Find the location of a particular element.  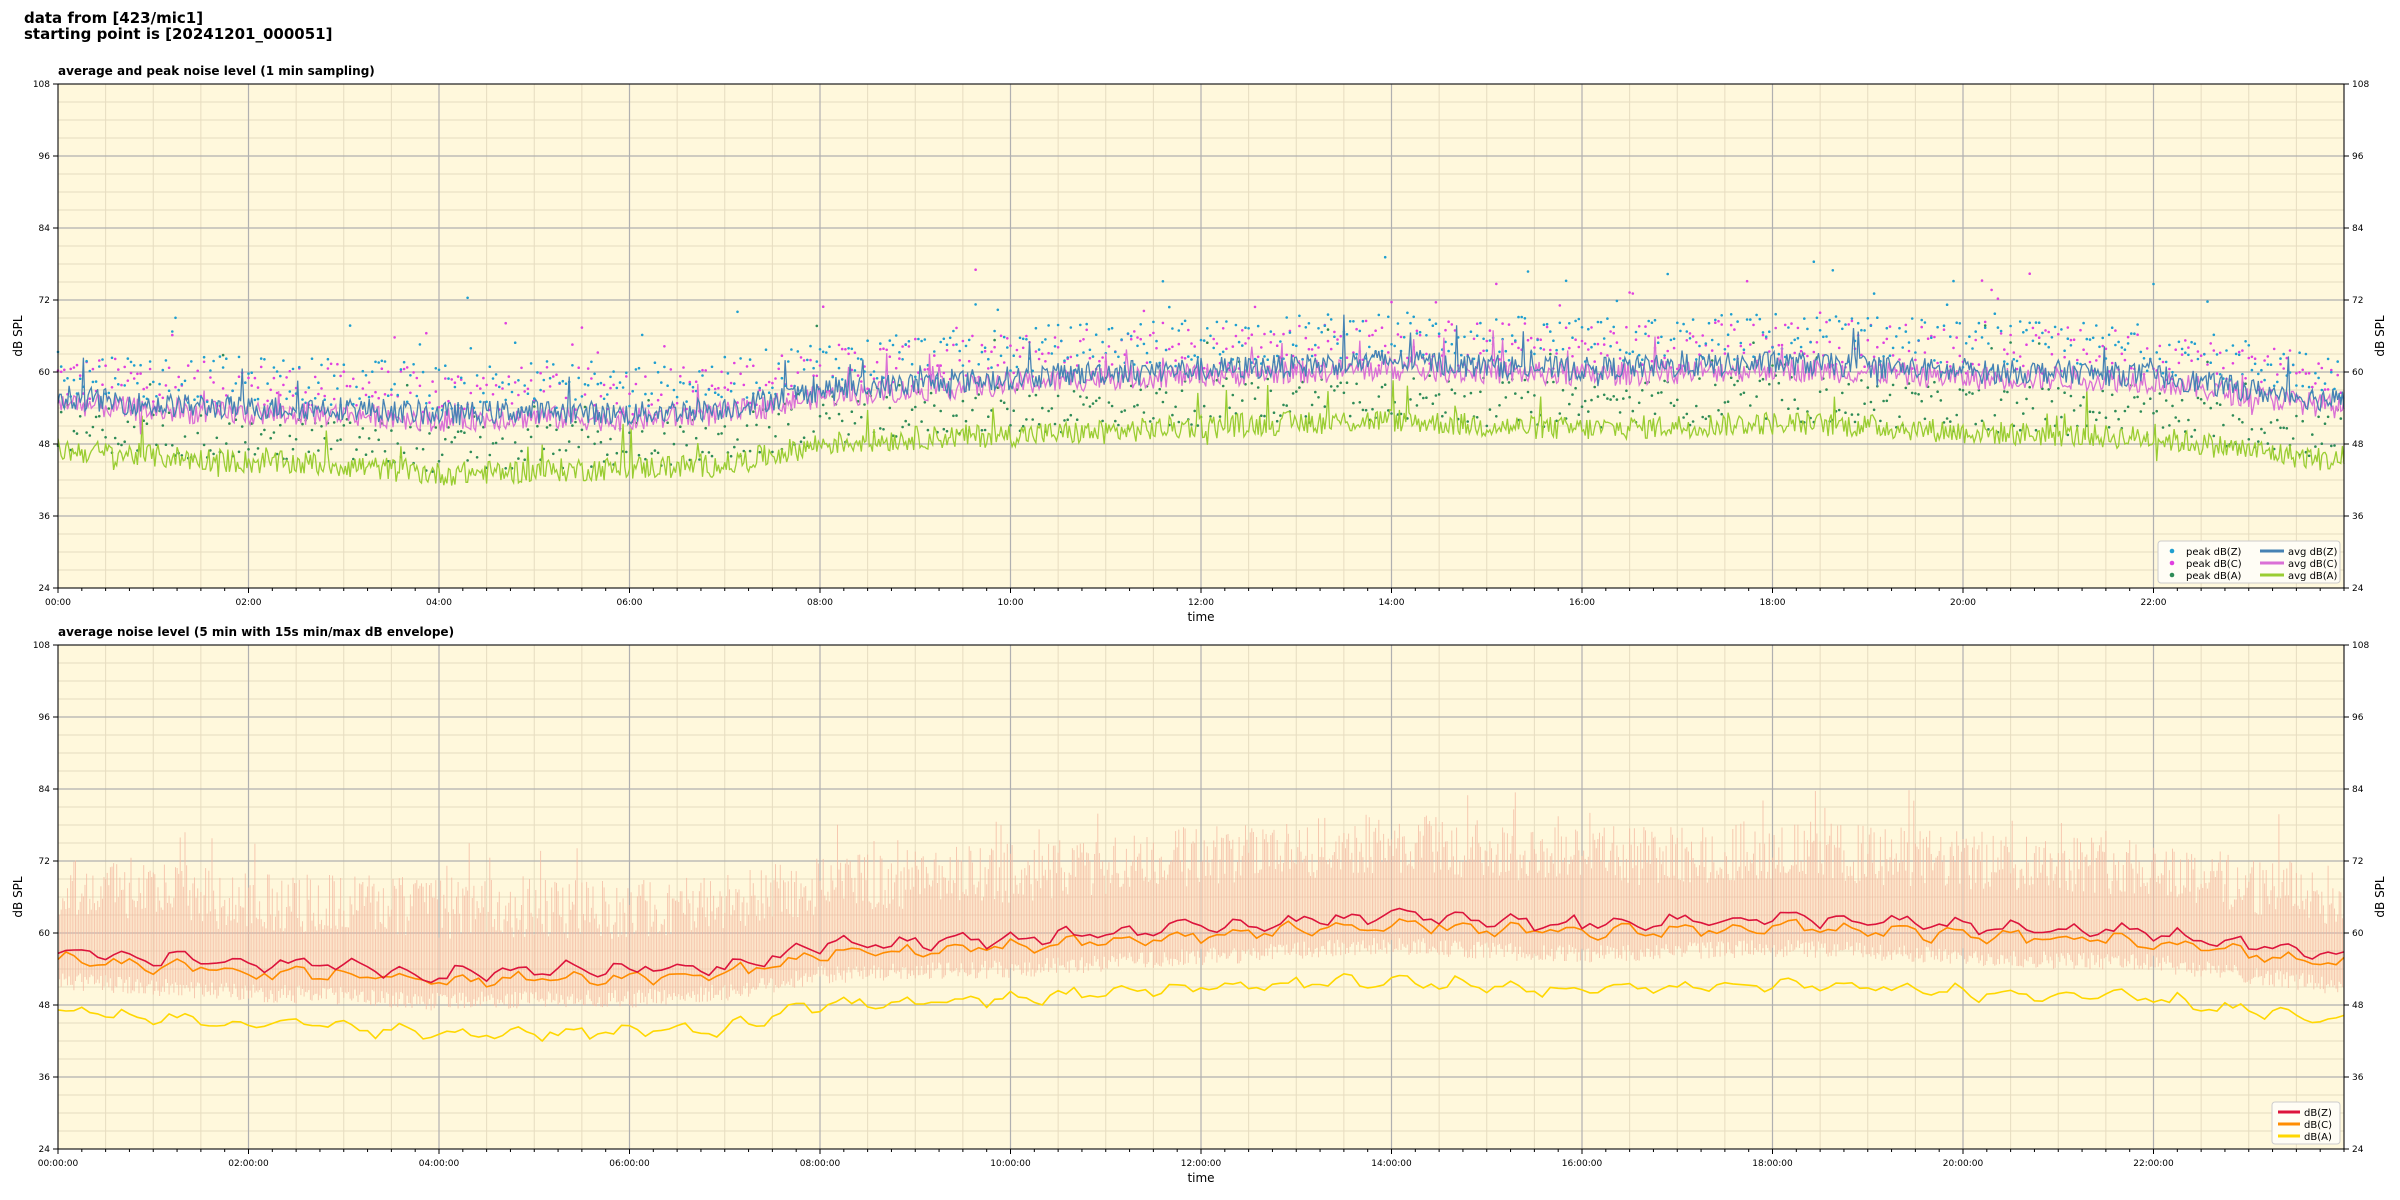

x-tick-label: 16:00 is located at coordinates (1582, 603).